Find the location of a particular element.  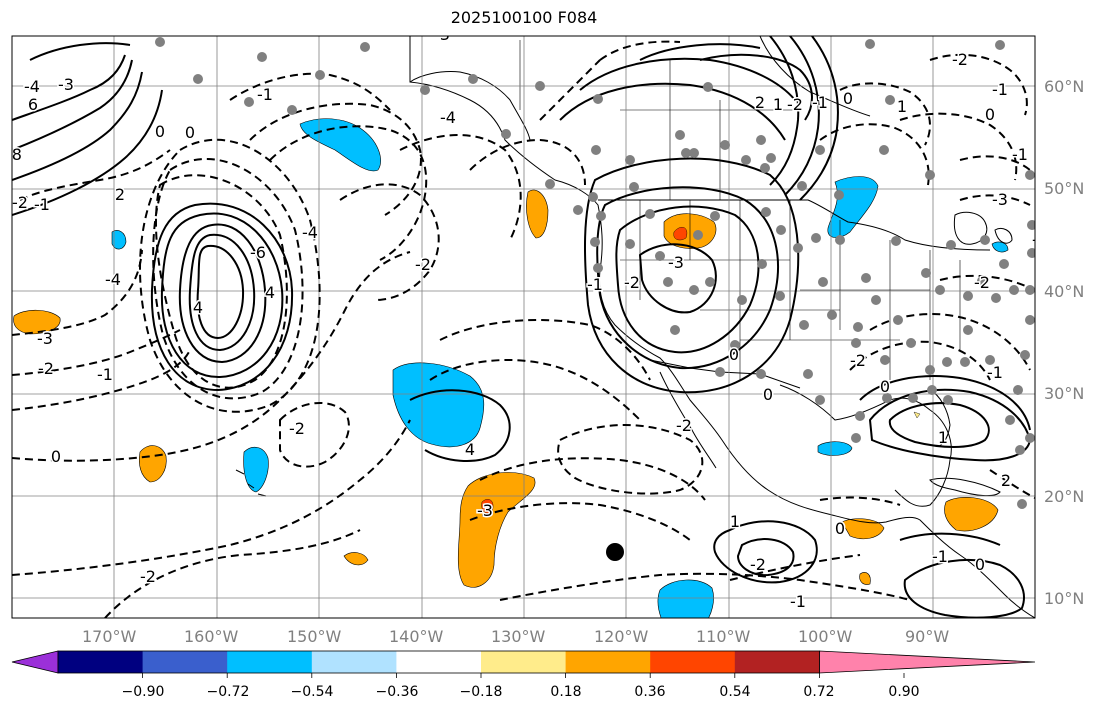

colorbar is located at coordinates (523, 664).